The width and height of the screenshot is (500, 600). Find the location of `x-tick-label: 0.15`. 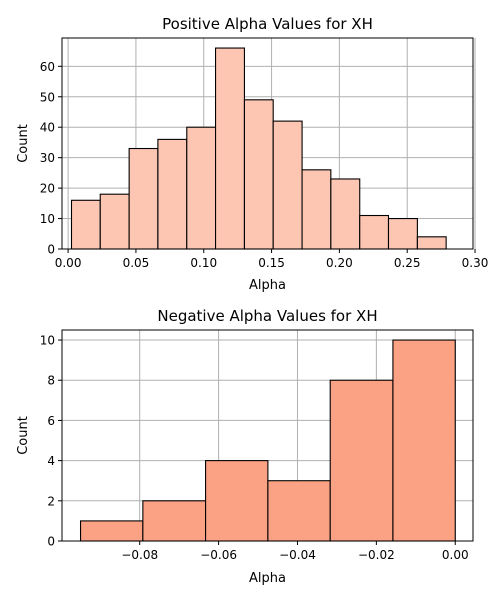

x-tick-label: 0.15 is located at coordinates (271, 263).